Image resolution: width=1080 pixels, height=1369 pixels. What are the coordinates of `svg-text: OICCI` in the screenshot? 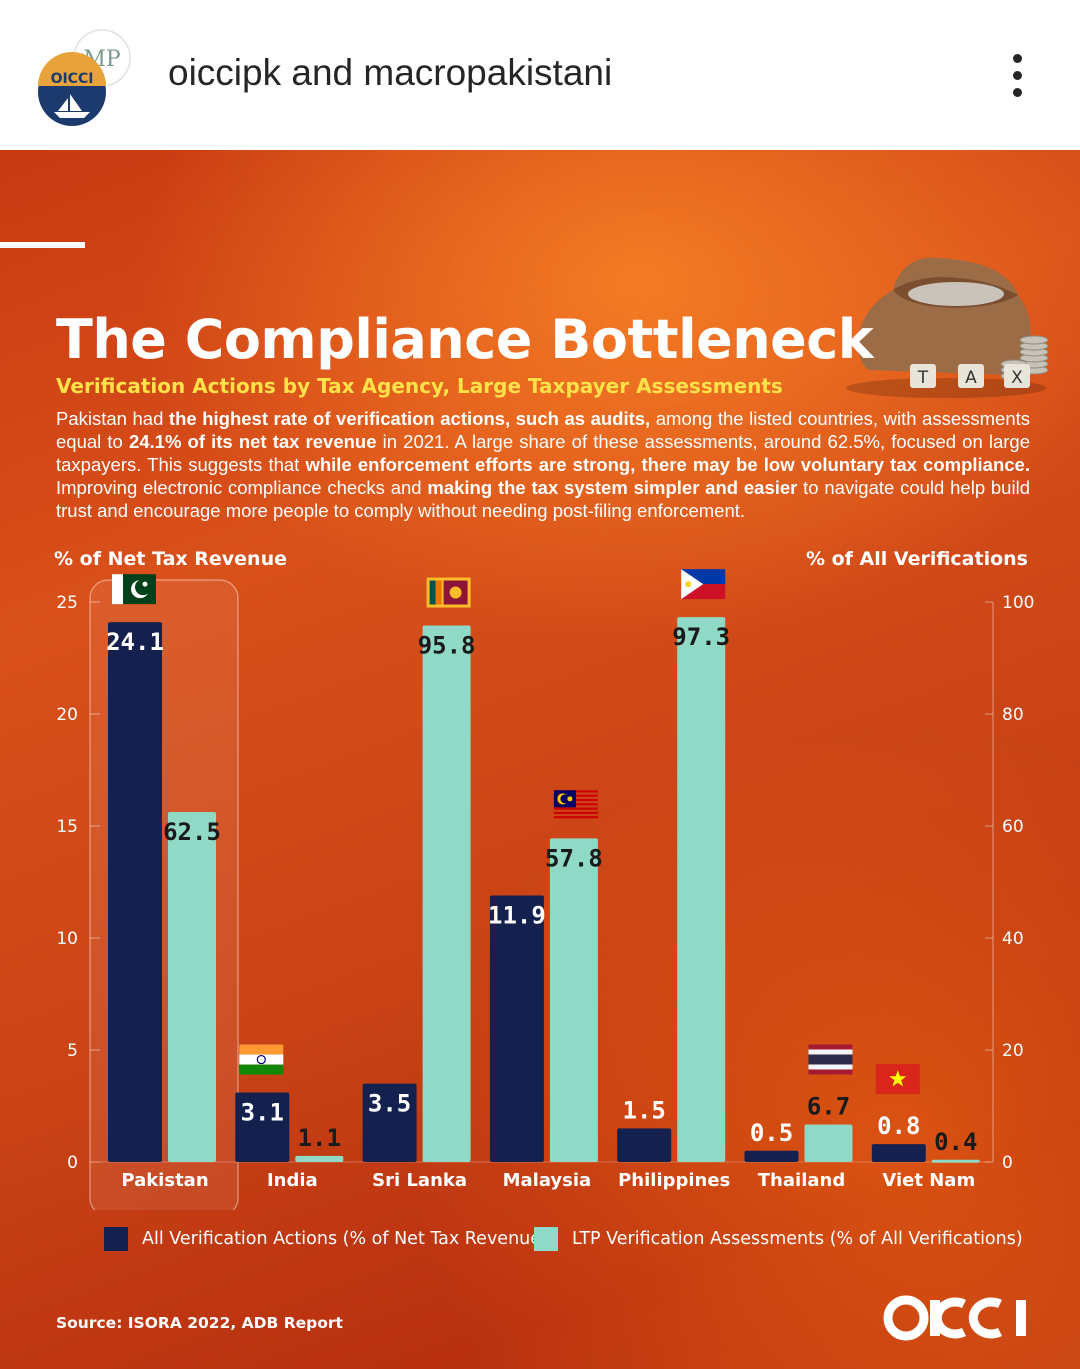 It's located at (72, 79).